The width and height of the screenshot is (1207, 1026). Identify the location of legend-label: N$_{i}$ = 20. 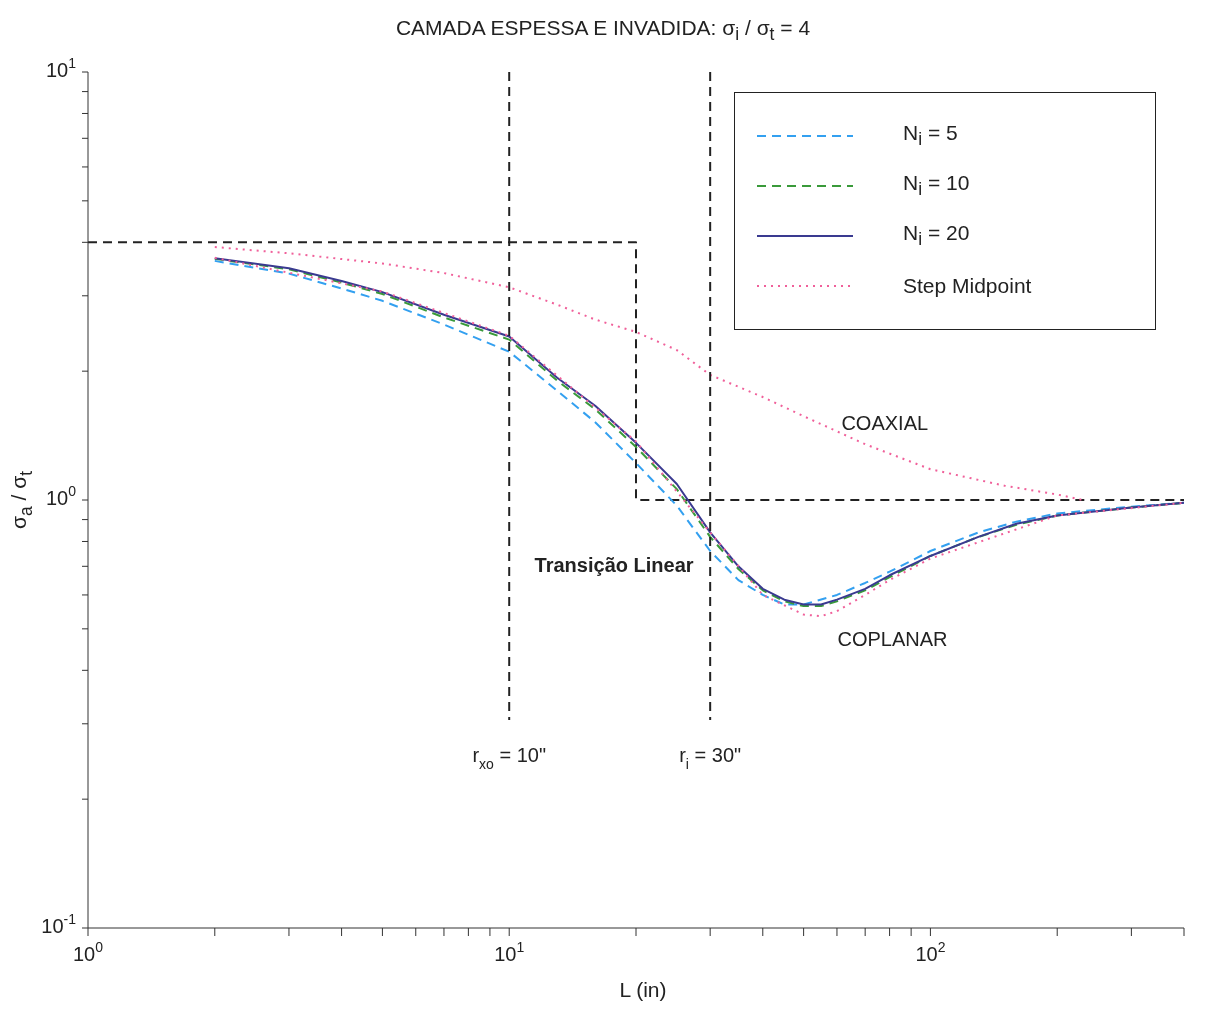
(936, 236).